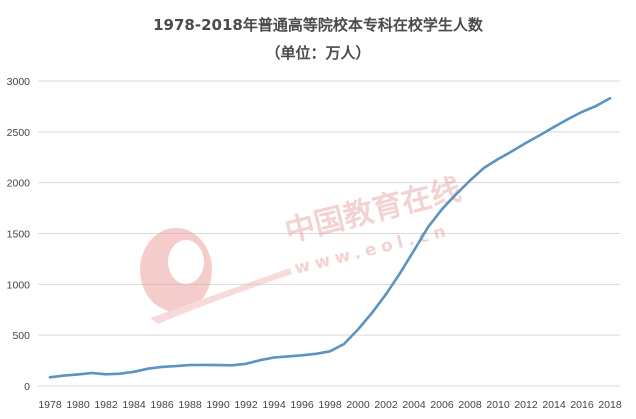 The height and width of the screenshot is (419, 636). Describe the element at coordinates (386, 294) in the screenshot. I see `data-point-2002` at that location.